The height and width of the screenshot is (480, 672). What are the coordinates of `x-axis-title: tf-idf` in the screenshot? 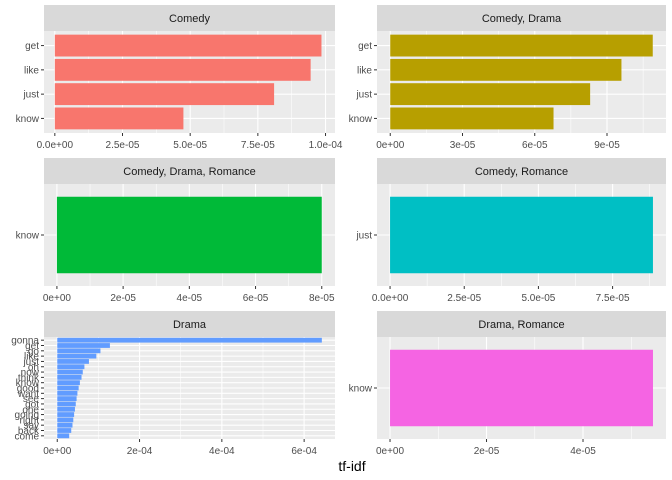 It's located at (351, 466).